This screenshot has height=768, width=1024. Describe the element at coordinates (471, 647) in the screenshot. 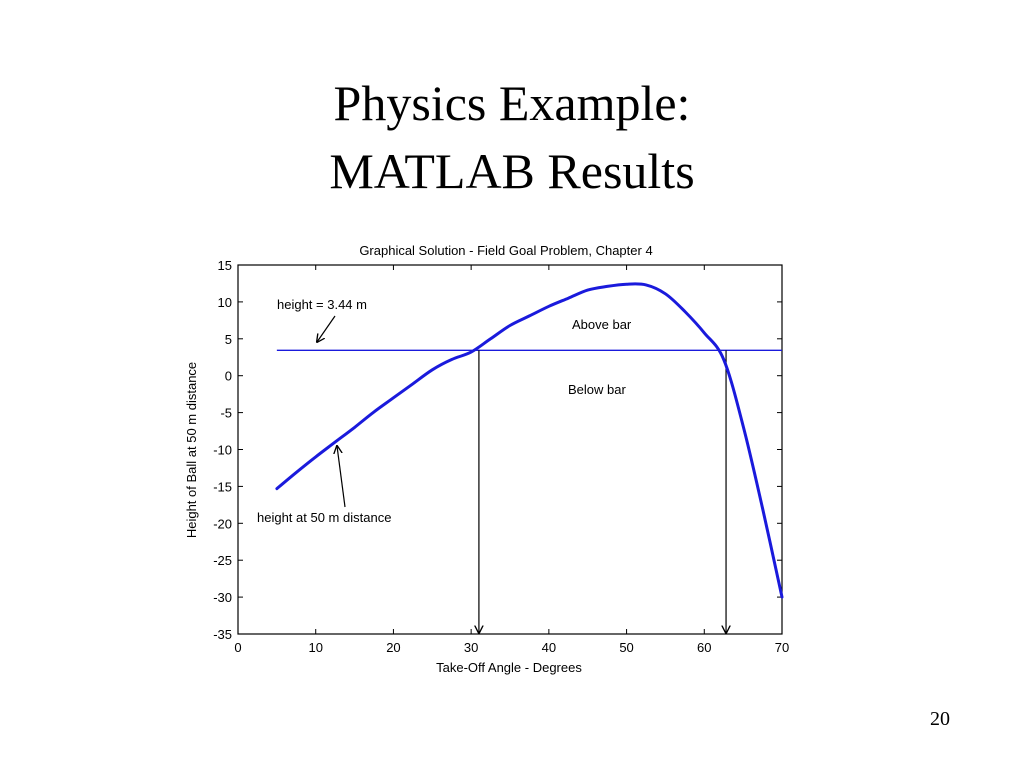

I see `x-tick-label: 30` at that location.